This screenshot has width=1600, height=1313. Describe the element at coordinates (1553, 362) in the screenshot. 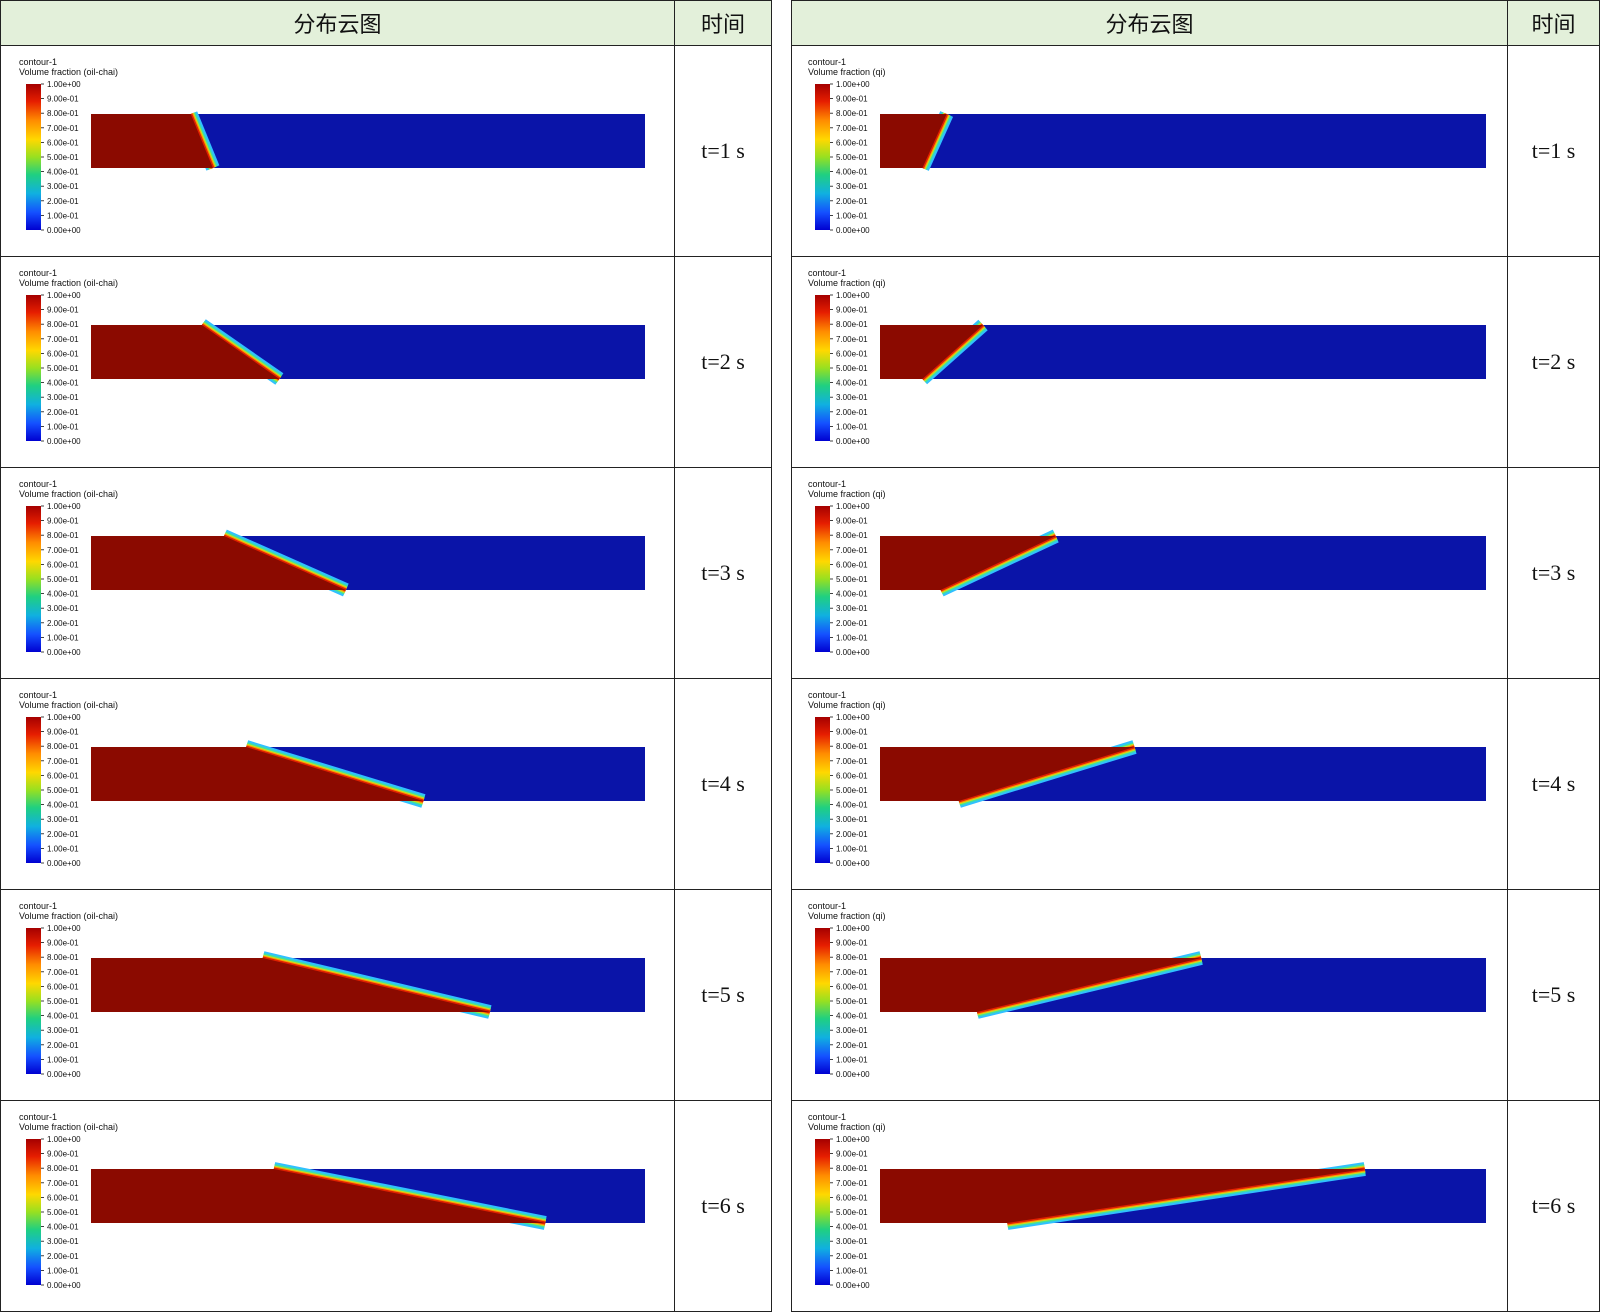

I see `time-label: t=2 s` at that location.